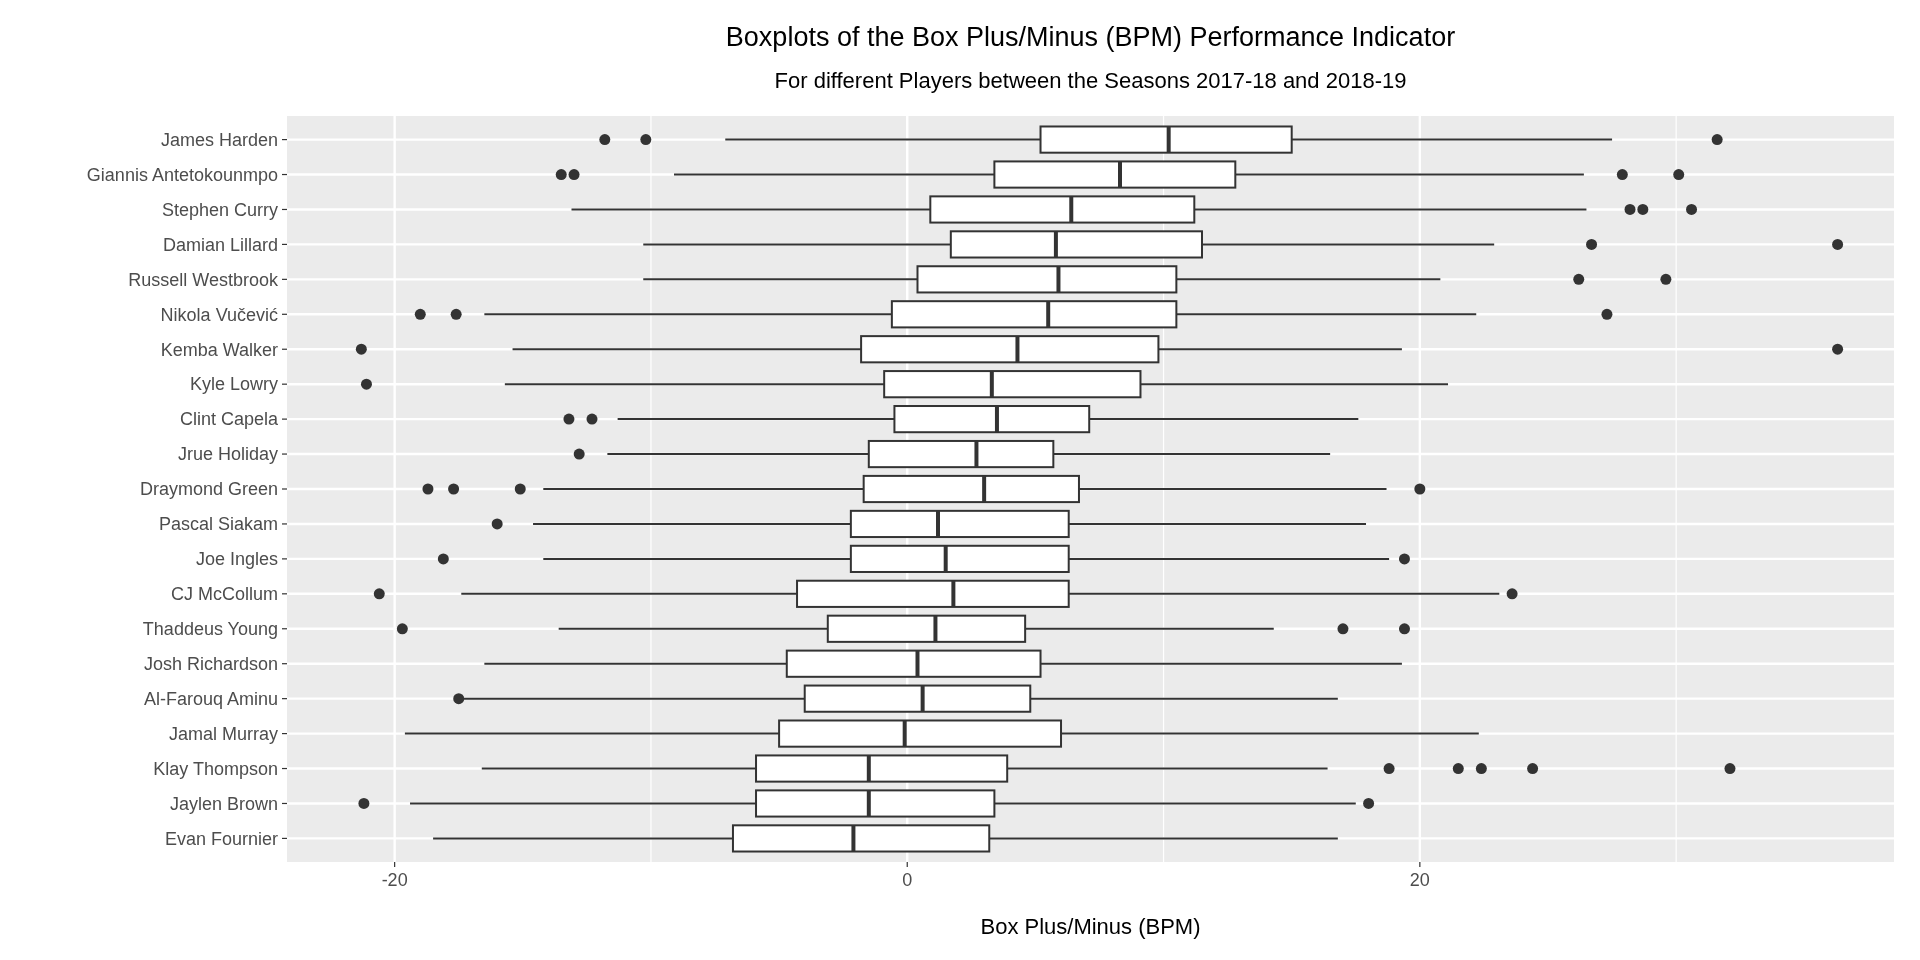  I want to click on y-tick-label: Evan Fournier, so click(221, 838).